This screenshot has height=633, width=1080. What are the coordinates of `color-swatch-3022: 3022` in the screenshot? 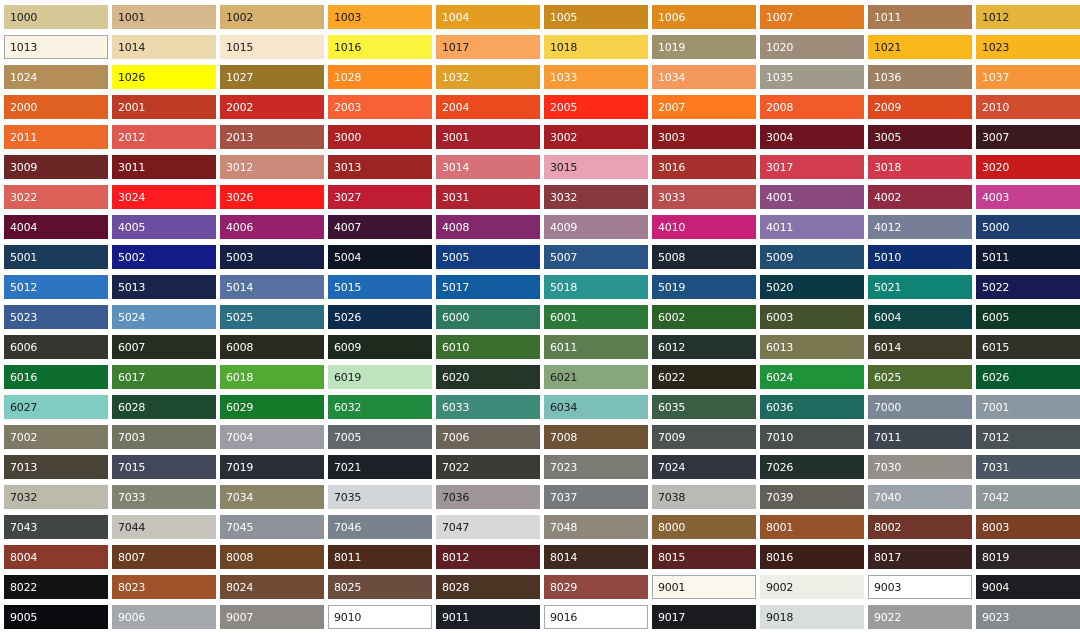 It's located at (56, 197).